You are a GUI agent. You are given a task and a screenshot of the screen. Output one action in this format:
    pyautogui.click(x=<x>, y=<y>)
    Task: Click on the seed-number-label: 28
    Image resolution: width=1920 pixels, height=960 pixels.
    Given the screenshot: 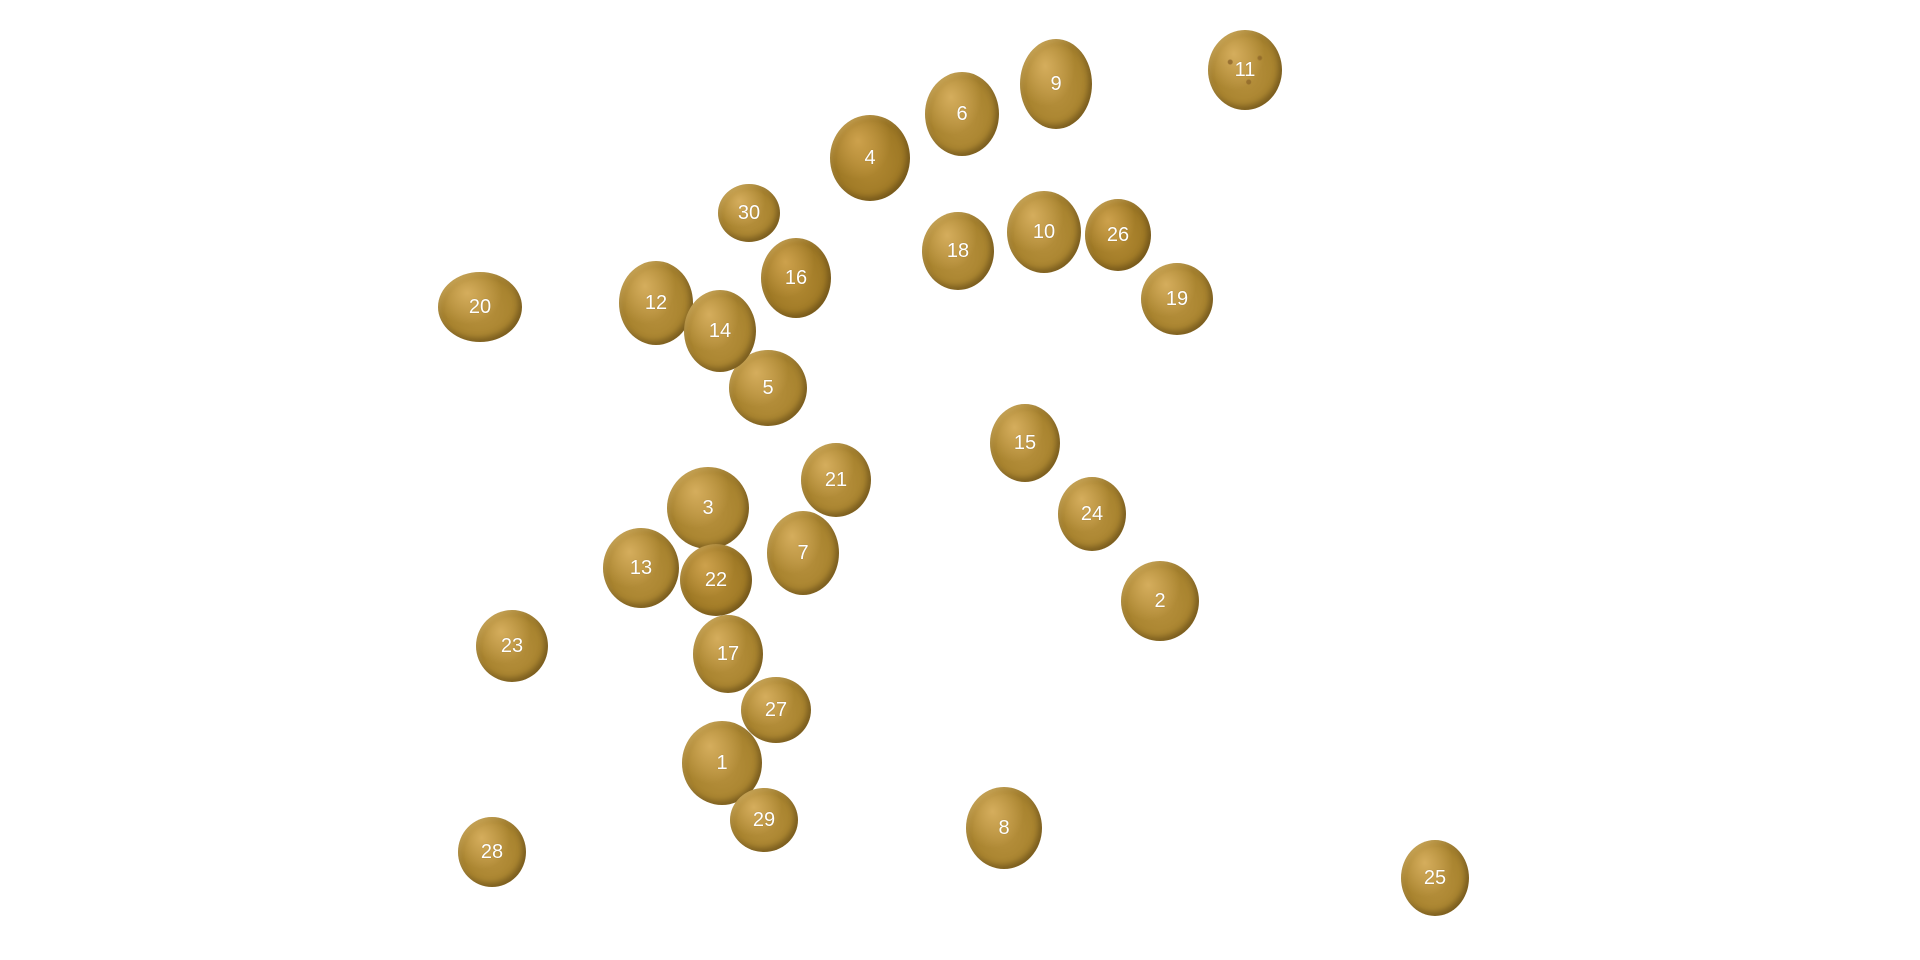 What is the action you would take?
    pyautogui.click(x=492, y=852)
    